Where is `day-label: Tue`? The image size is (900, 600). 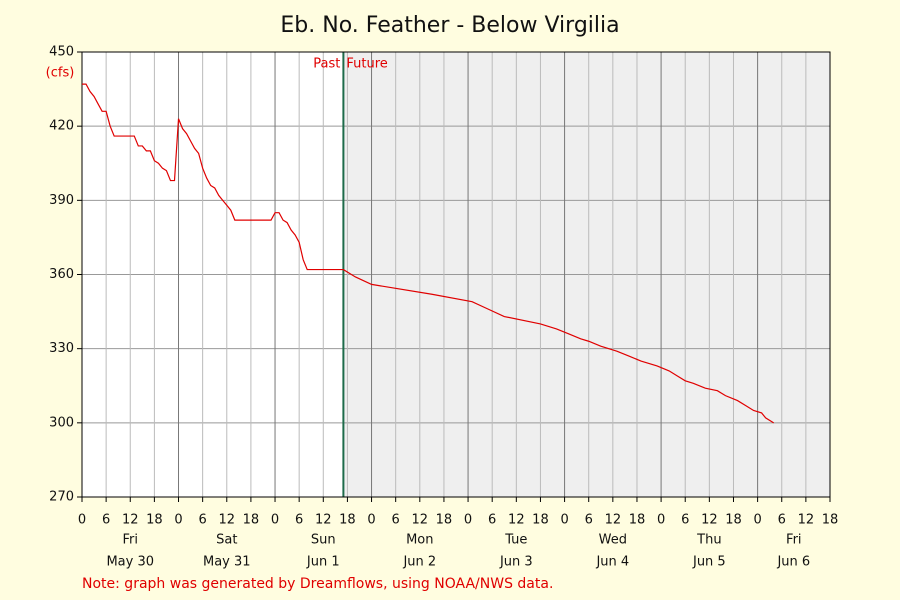
day-label: Tue is located at coordinates (515, 540).